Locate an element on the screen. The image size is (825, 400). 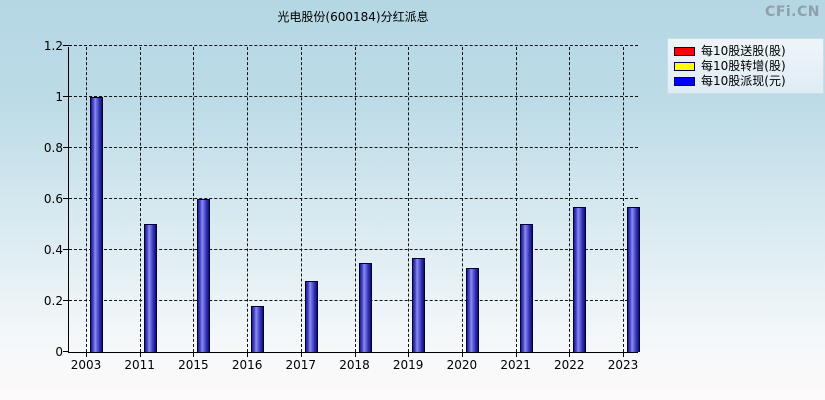
y-axis-label: 0.6 is located at coordinates (53, 199).